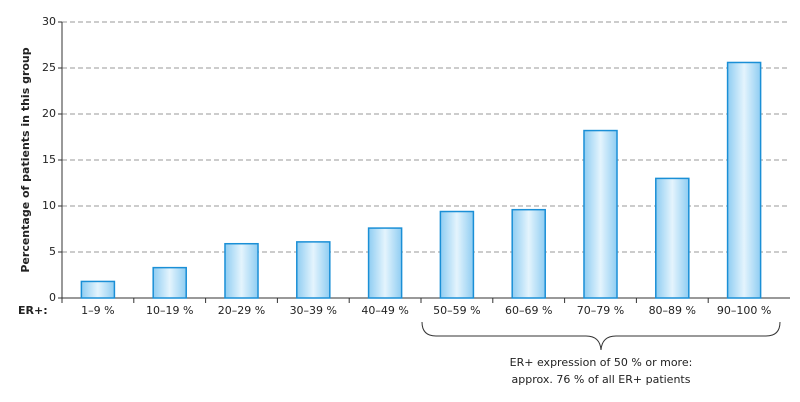 The height and width of the screenshot is (402, 800). I want to click on y-tick-label: 5, so click(52, 251).